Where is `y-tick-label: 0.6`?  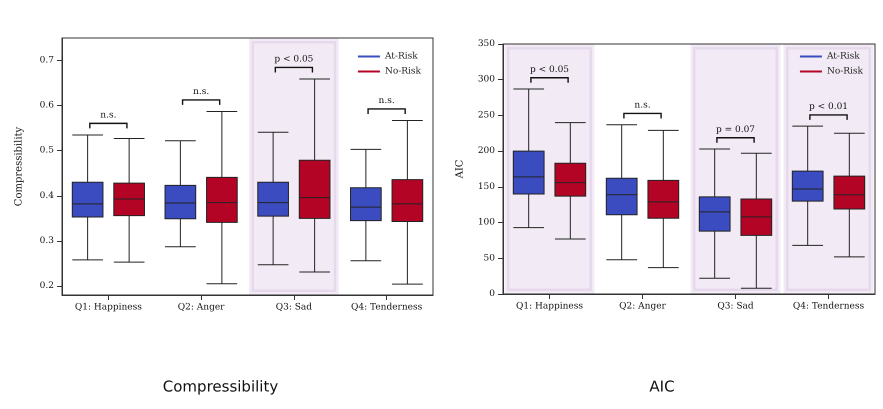 y-tick-label: 0.6 is located at coordinates (47, 105).